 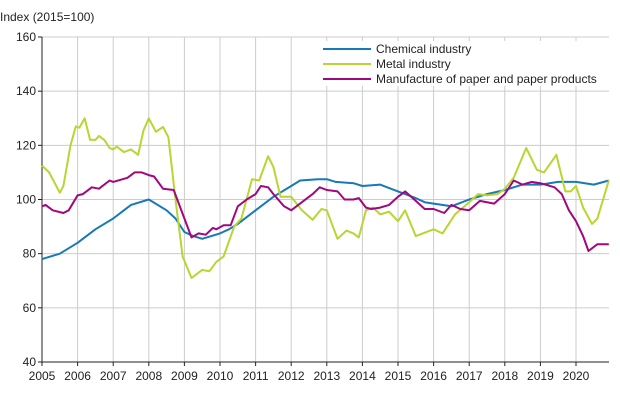 What do you see at coordinates (362, 376) in the screenshot?
I see `x-tick-label: 2014` at bounding box center [362, 376].